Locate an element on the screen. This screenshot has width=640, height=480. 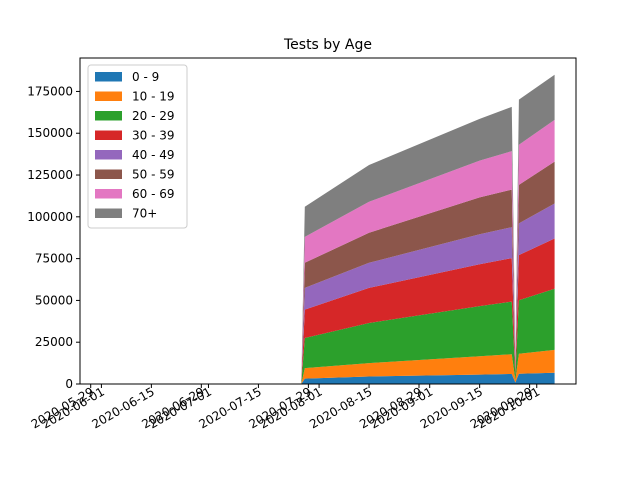
y-tick-label: 25000 is located at coordinates (54, 342).